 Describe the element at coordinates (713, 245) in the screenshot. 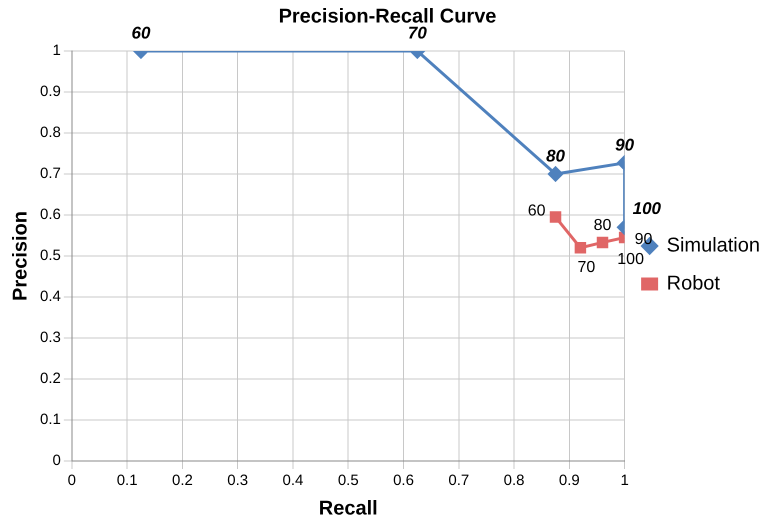

I see `legend-label: Simulation` at that location.